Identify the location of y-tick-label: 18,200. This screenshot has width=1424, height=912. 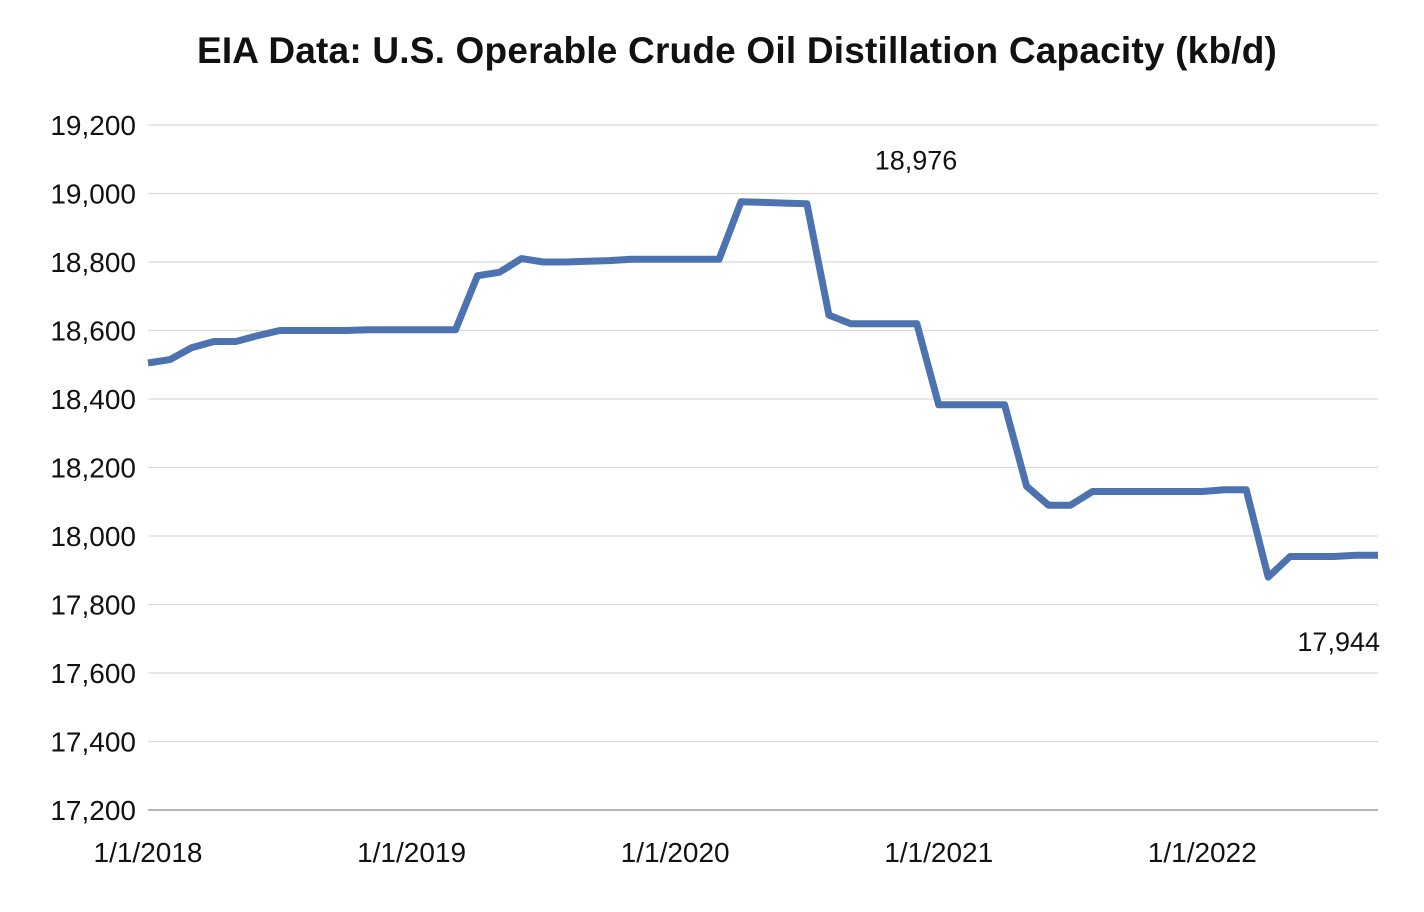
(93, 468).